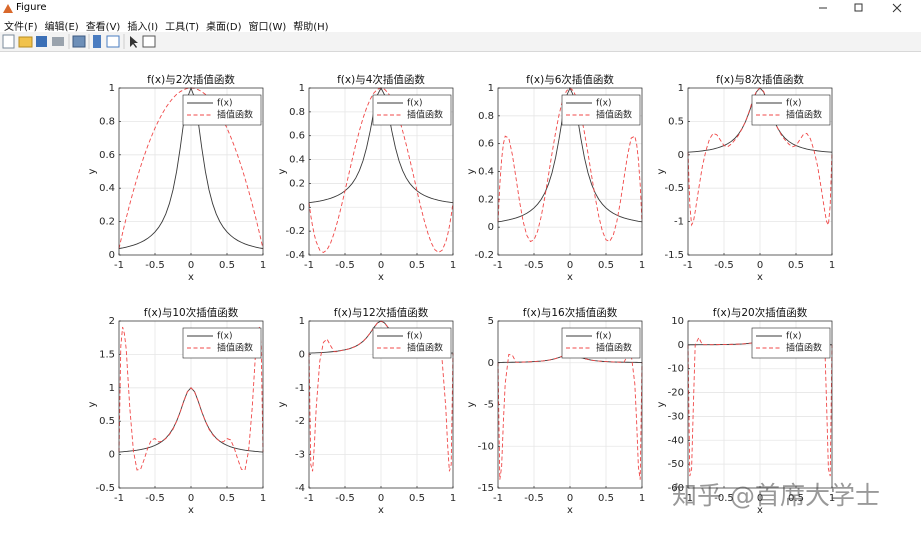  What do you see at coordinates (776, 495) in the screenshot?
I see `watermark: 知乎 @首席大学士` at bounding box center [776, 495].